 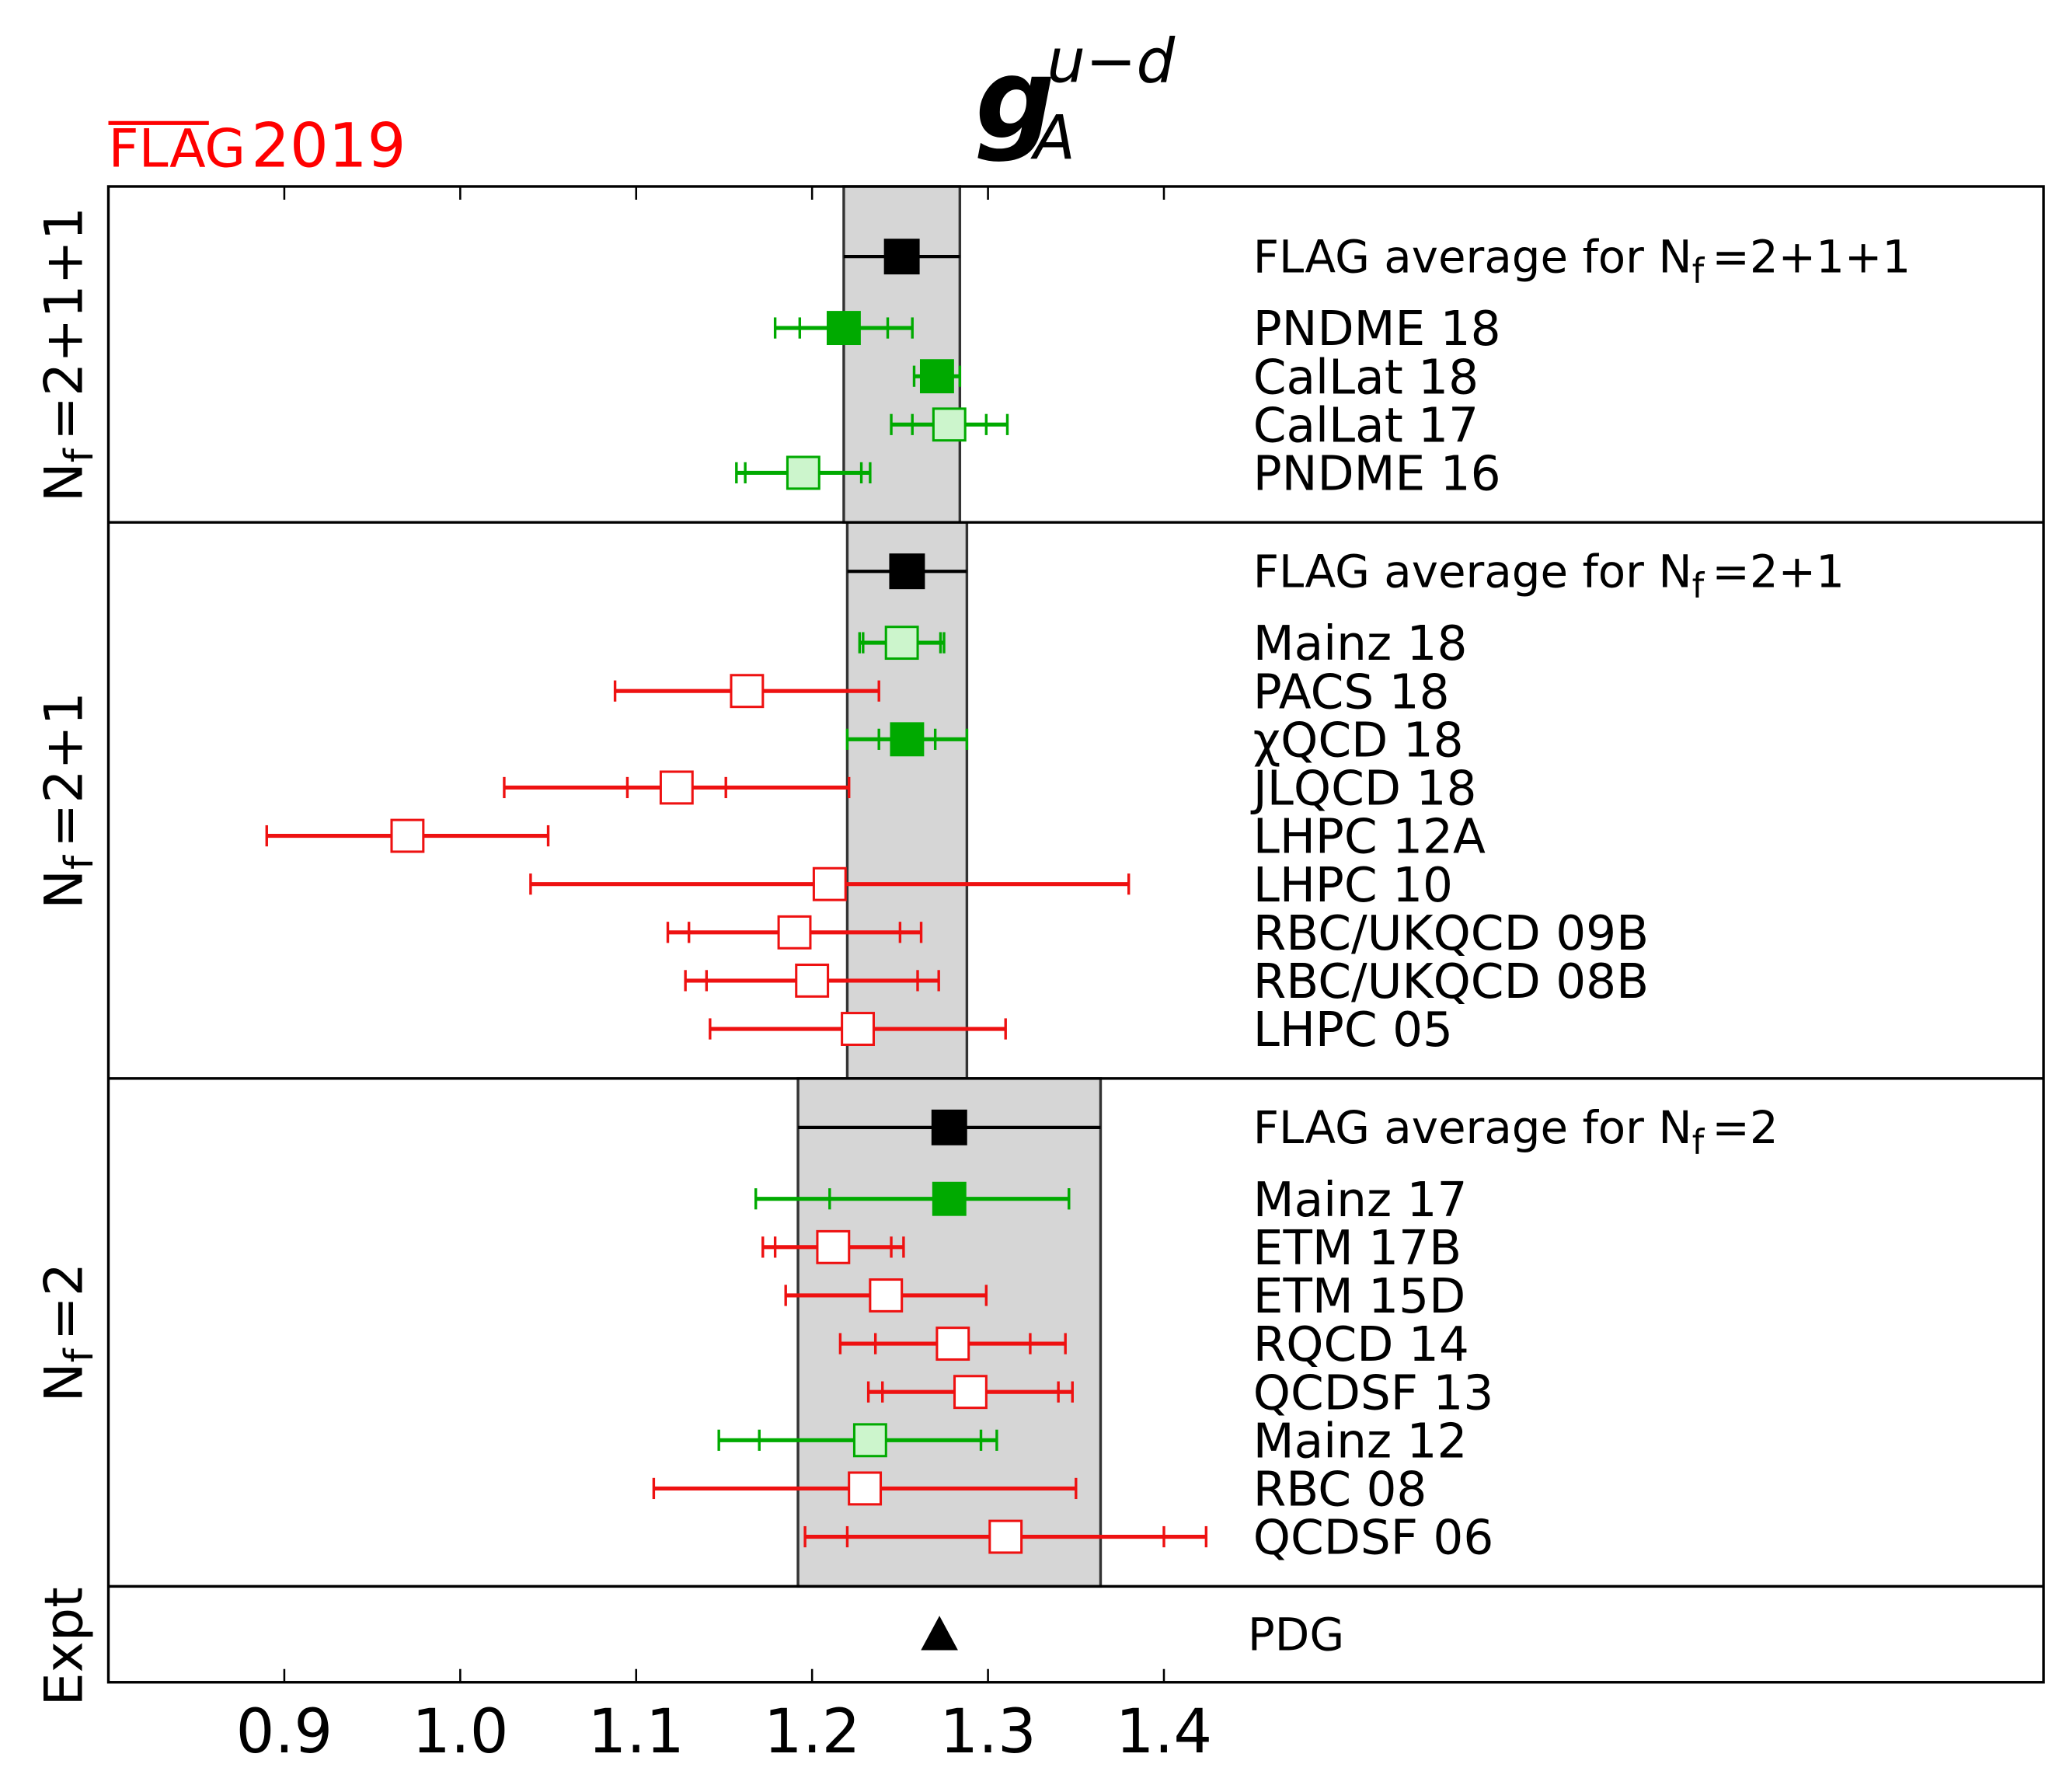 I want to click on x-tick-label: 1.2, so click(x=812, y=1732).